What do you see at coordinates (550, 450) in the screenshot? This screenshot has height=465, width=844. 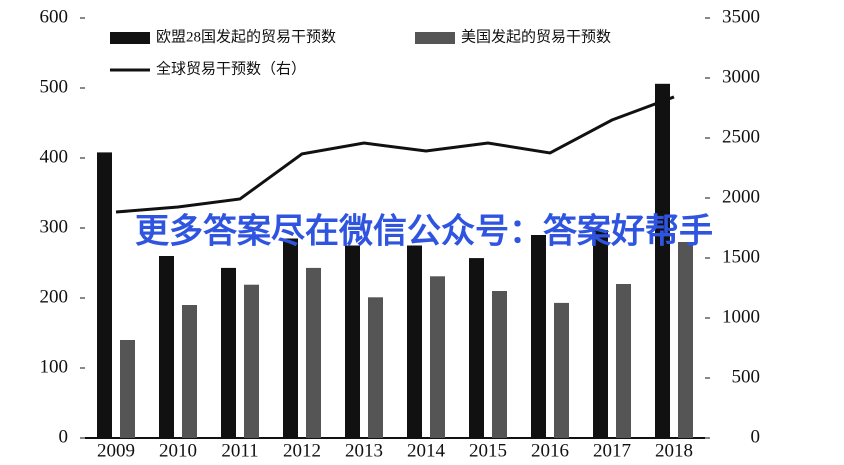 I see `x-tick-label: 2016` at bounding box center [550, 450].